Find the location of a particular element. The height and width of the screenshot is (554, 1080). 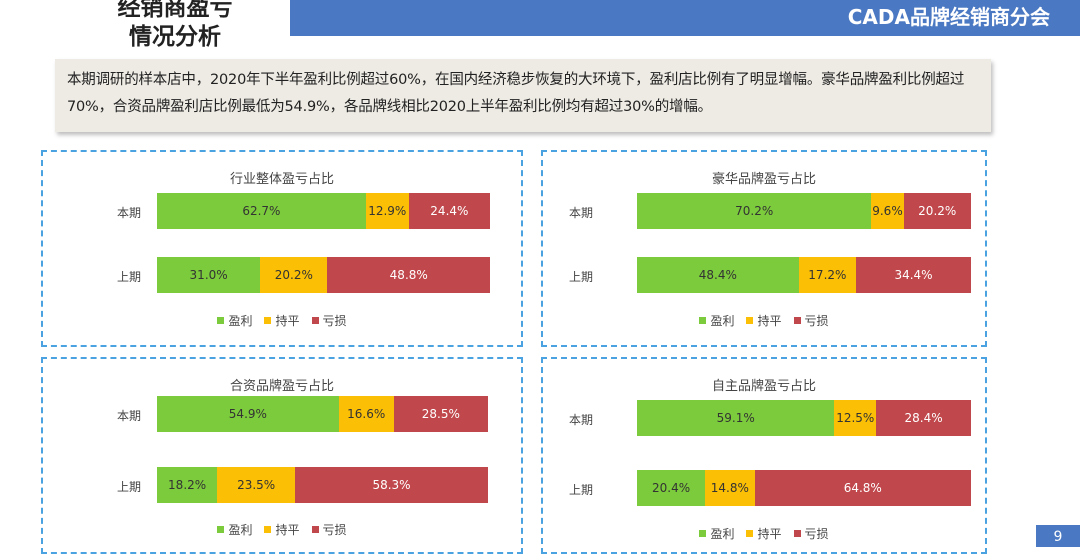

stacked-bar: 31.0% 20.2% 48.8% is located at coordinates (323, 275).